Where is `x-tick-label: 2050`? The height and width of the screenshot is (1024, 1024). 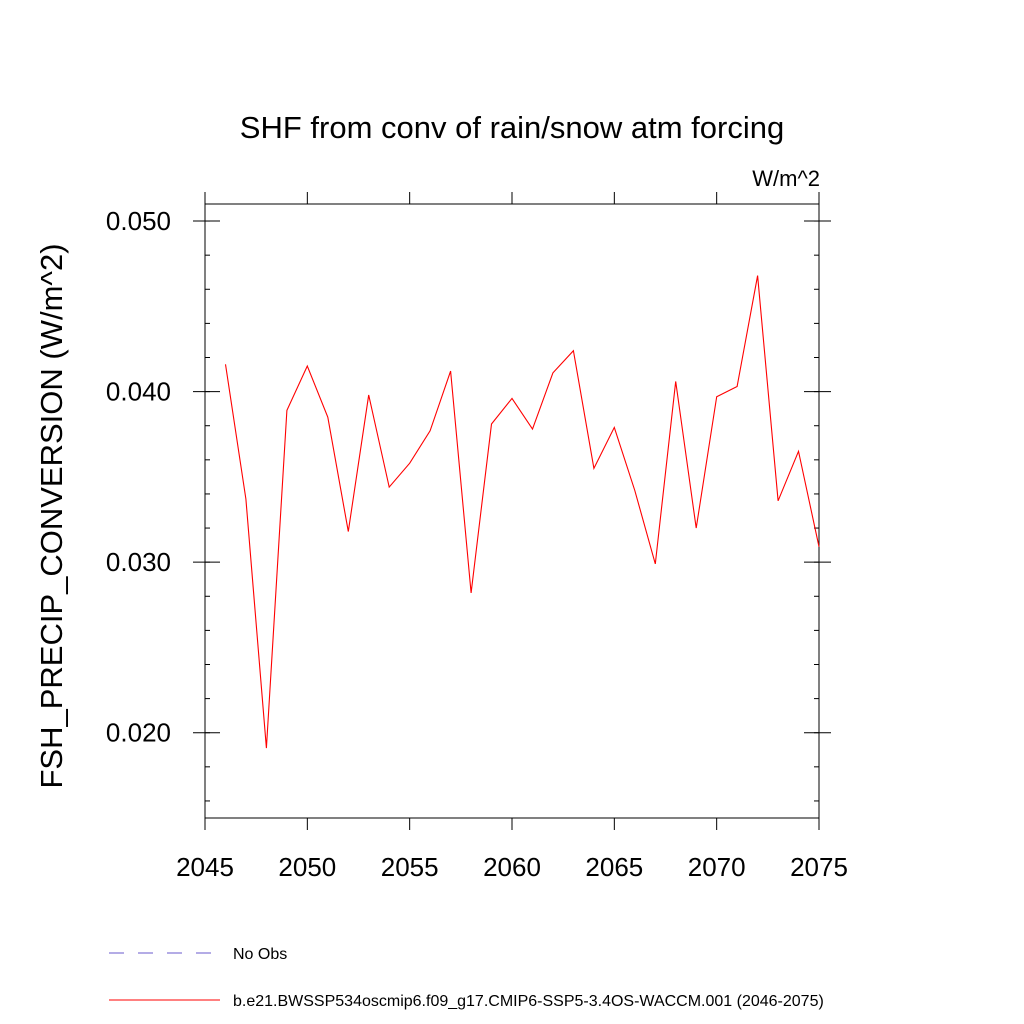
x-tick-label: 2050 is located at coordinates (307, 867).